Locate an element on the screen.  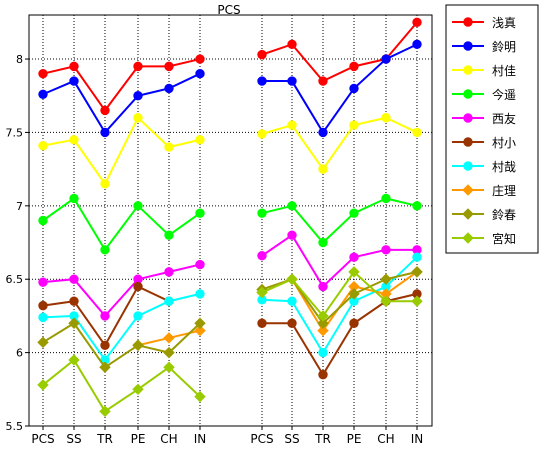
legend-item: 村佳 is located at coordinates (484, 71).